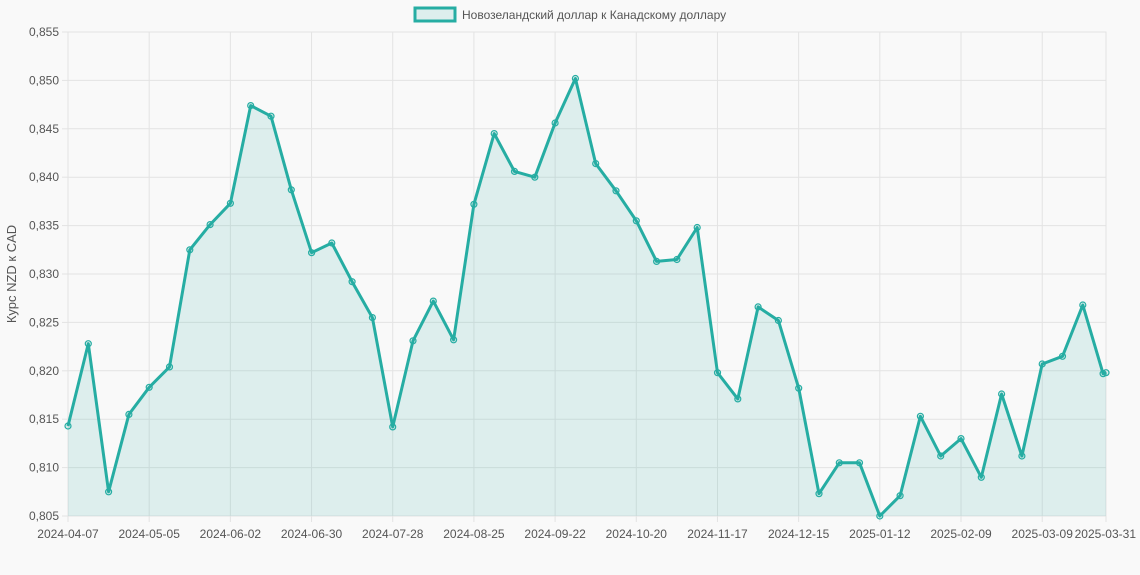 The image size is (1140, 575). Describe the element at coordinates (44, 226) in the screenshot. I see `y-tick-label: 0,835` at that location.